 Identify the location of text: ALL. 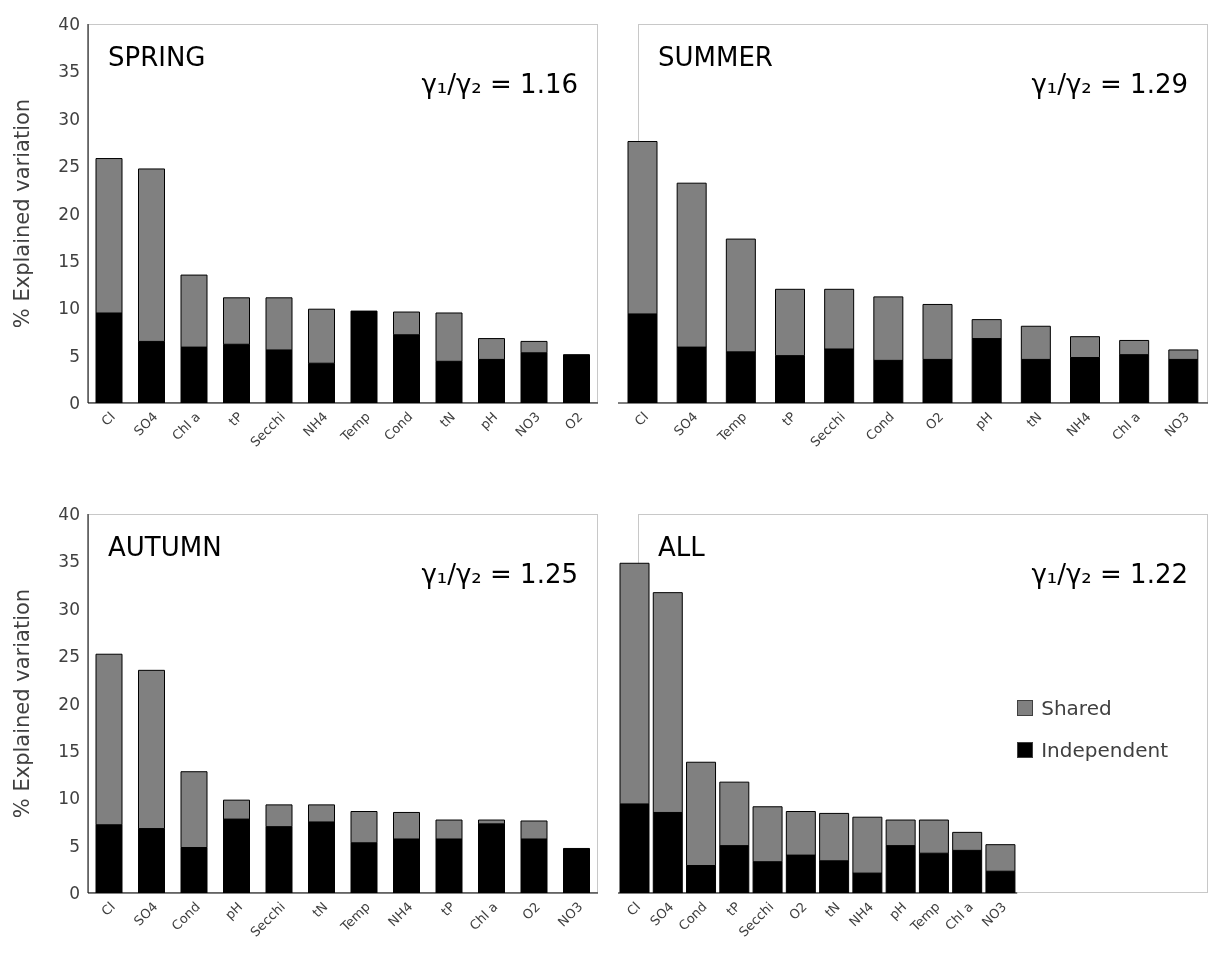
(681, 547).